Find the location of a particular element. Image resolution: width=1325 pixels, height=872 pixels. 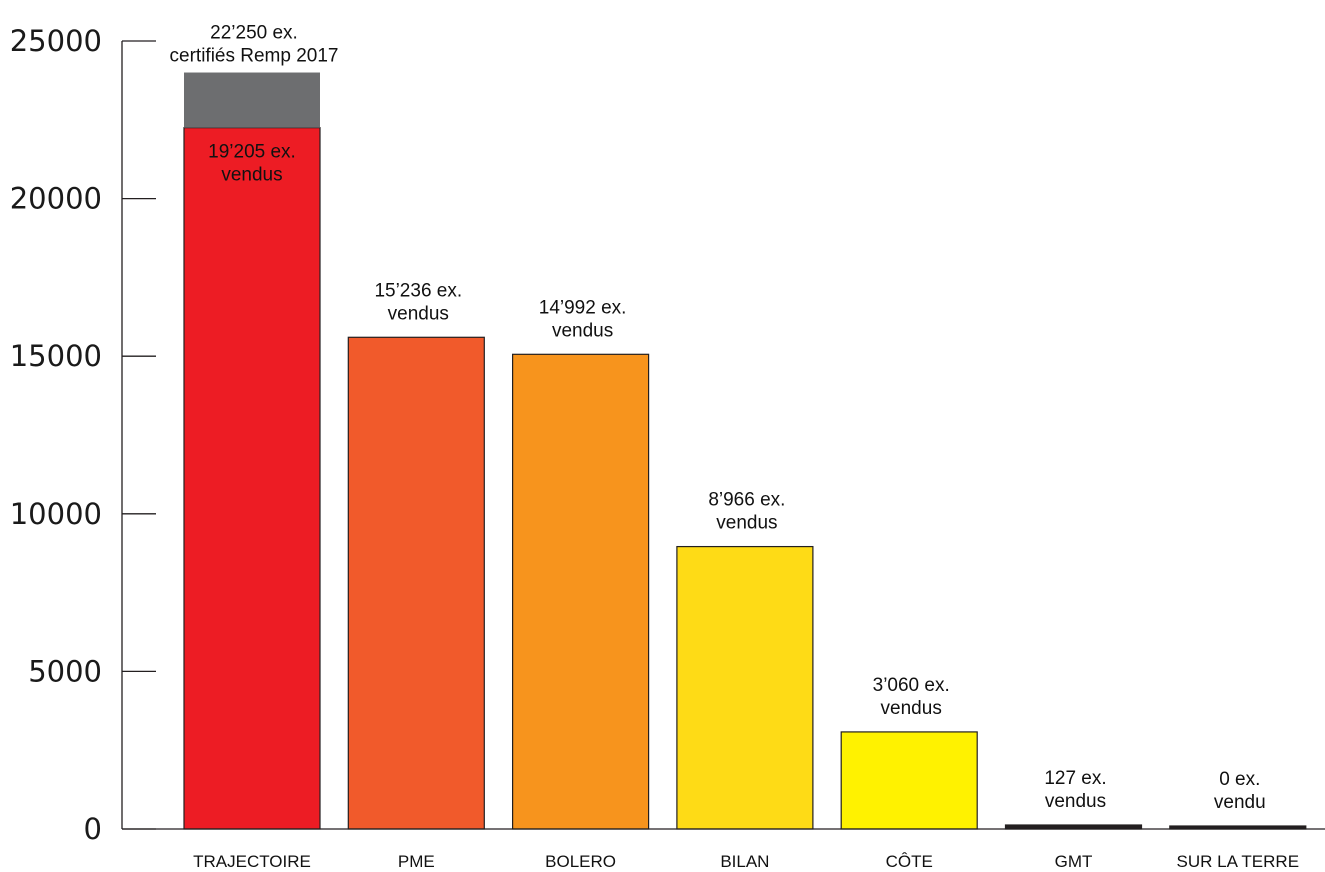

data-label: 14’992 ex. is located at coordinates (583, 307).